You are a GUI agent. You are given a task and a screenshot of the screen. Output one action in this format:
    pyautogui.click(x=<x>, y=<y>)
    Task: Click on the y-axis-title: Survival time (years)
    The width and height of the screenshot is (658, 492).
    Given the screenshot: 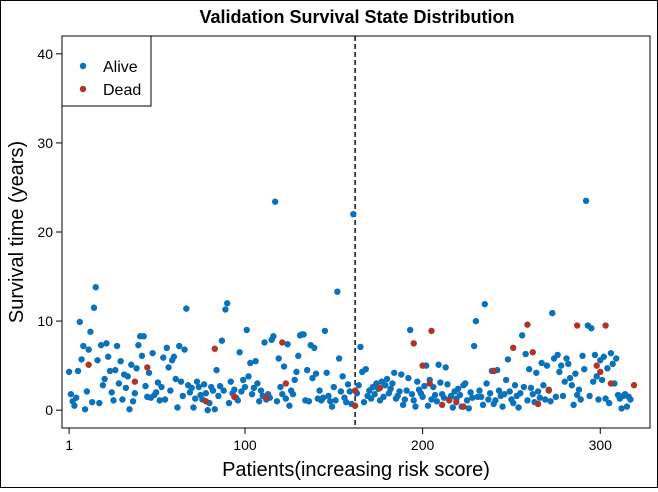 What is the action you would take?
    pyautogui.click(x=17, y=232)
    